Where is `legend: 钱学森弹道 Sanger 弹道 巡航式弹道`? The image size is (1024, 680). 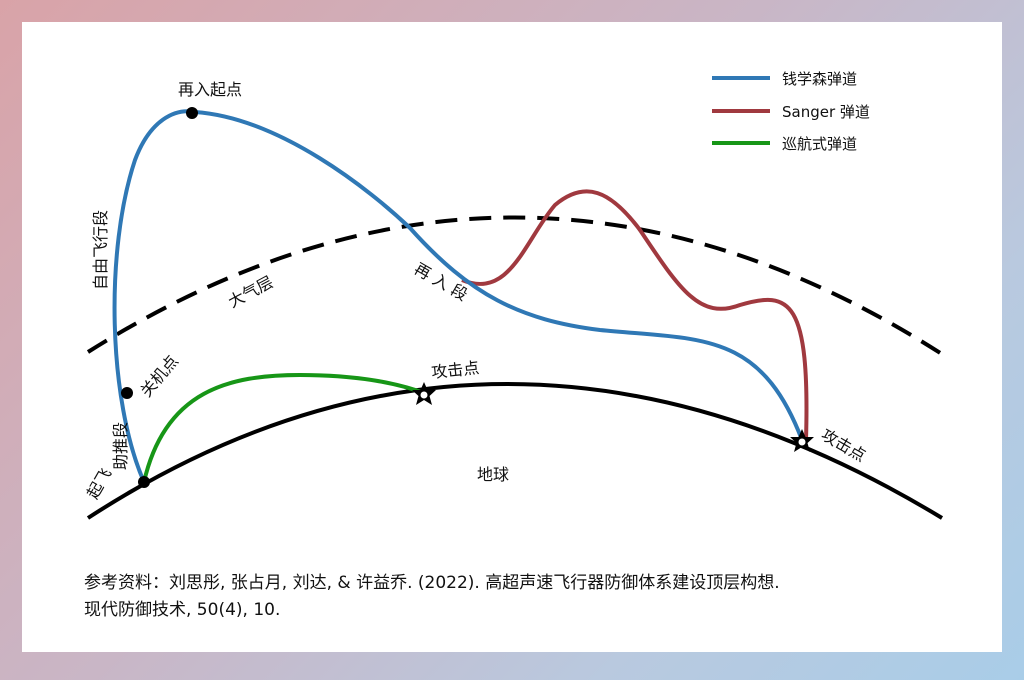
legend: 钱学森弹道 Sanger 弹道 巡航式弹道 is located at coordinates (791, 111).